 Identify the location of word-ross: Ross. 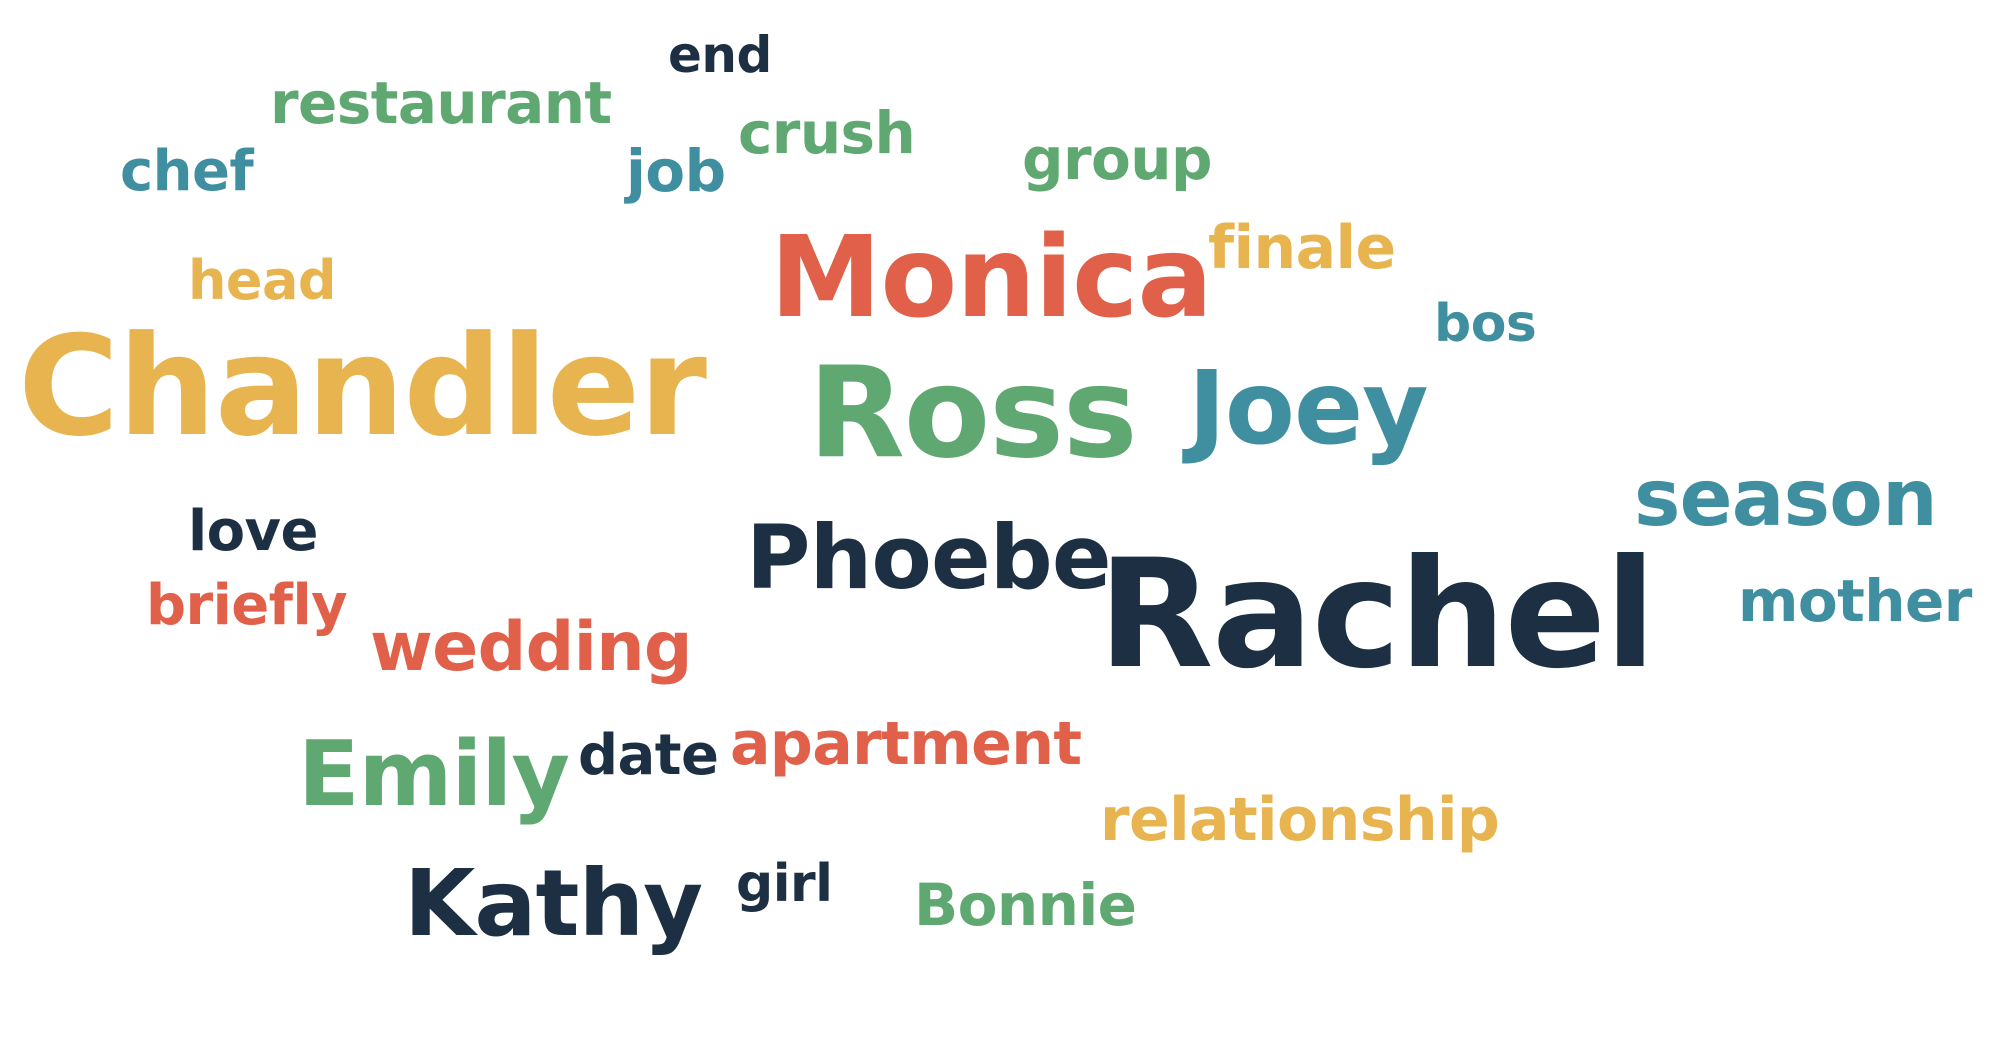
(973, 412).